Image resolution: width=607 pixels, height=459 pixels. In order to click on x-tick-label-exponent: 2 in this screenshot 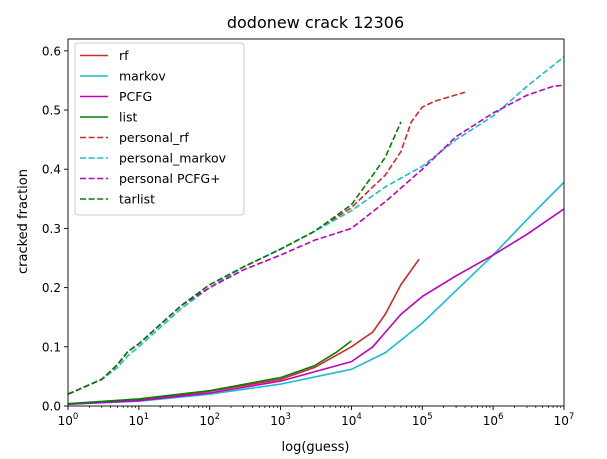, I will do `click(217, 417)`.